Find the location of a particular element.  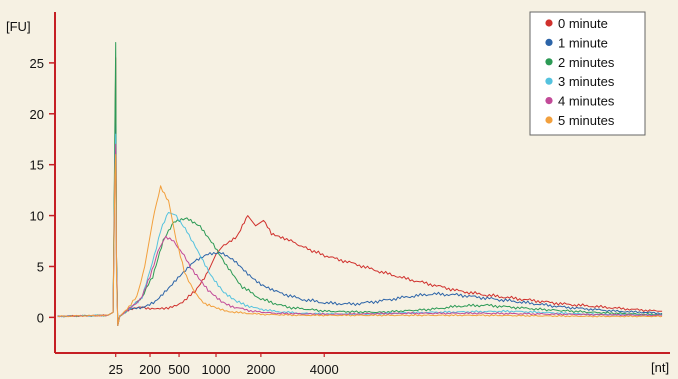

x-tick-layer: 25 200 500 1000 2000 4000 is located at coordinates (223, 365).